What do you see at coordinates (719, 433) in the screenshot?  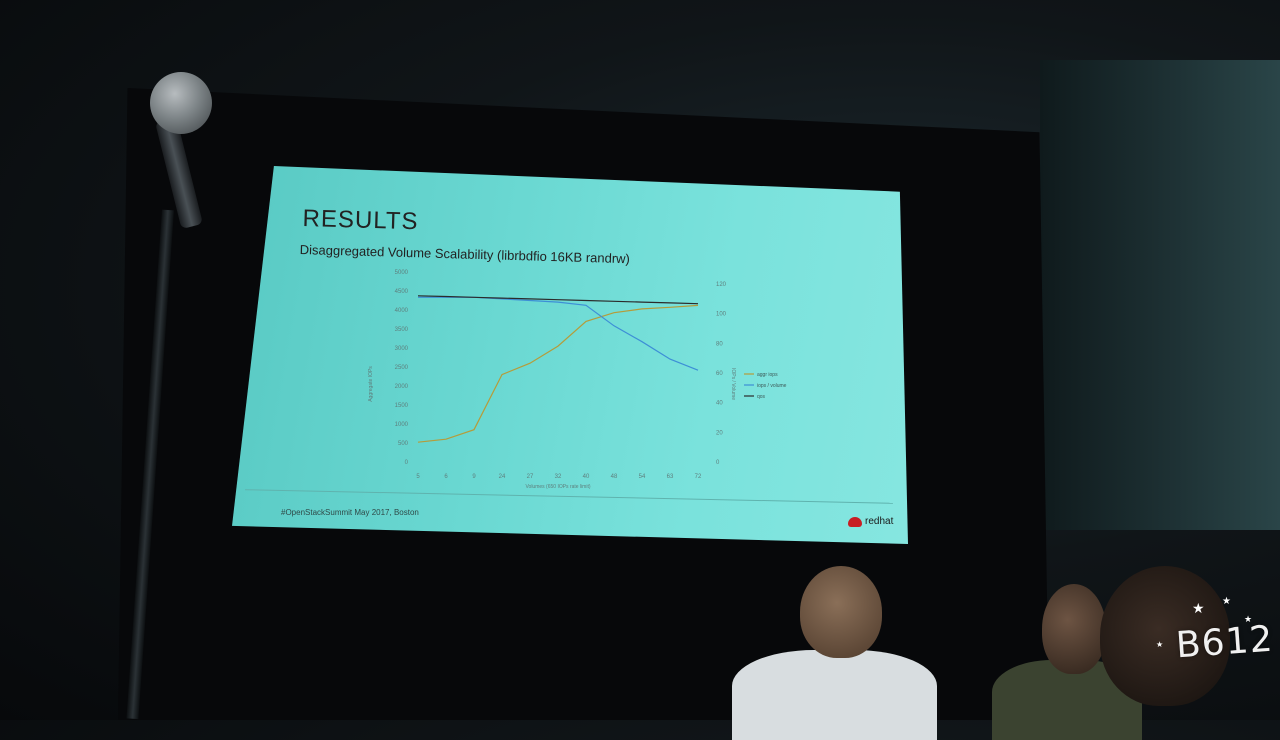 I see `y-right-tick-label: 20` at bounding box center [719, 433].